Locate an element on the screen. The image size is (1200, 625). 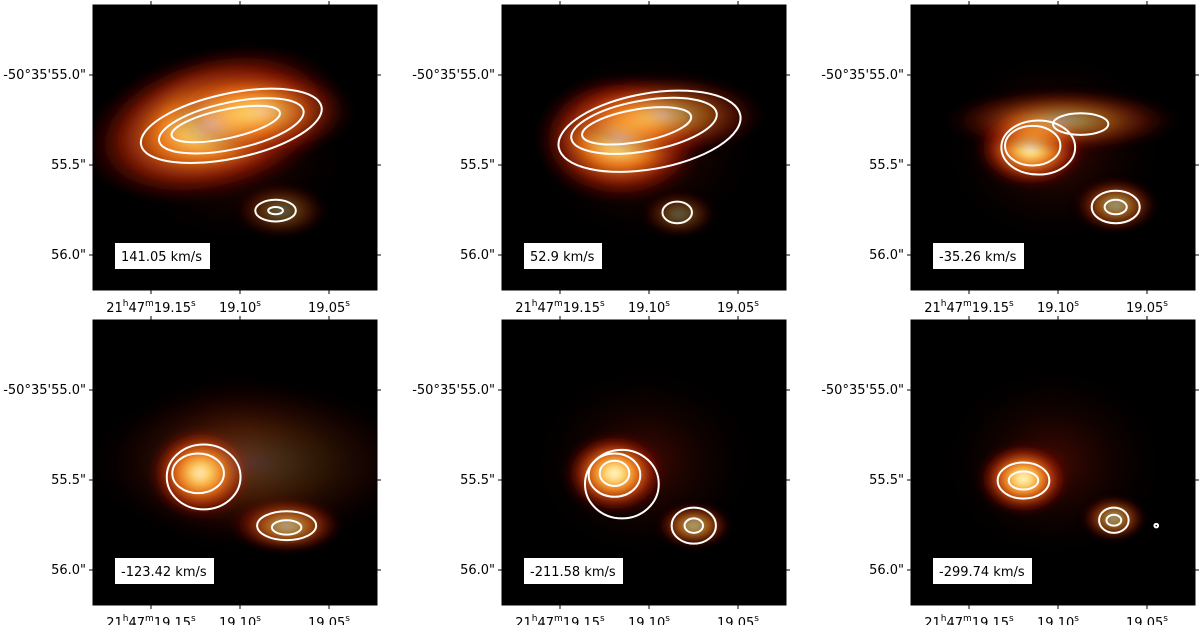
velocity-label-text: -299.74 km/s is located at coordinates (982, 572).